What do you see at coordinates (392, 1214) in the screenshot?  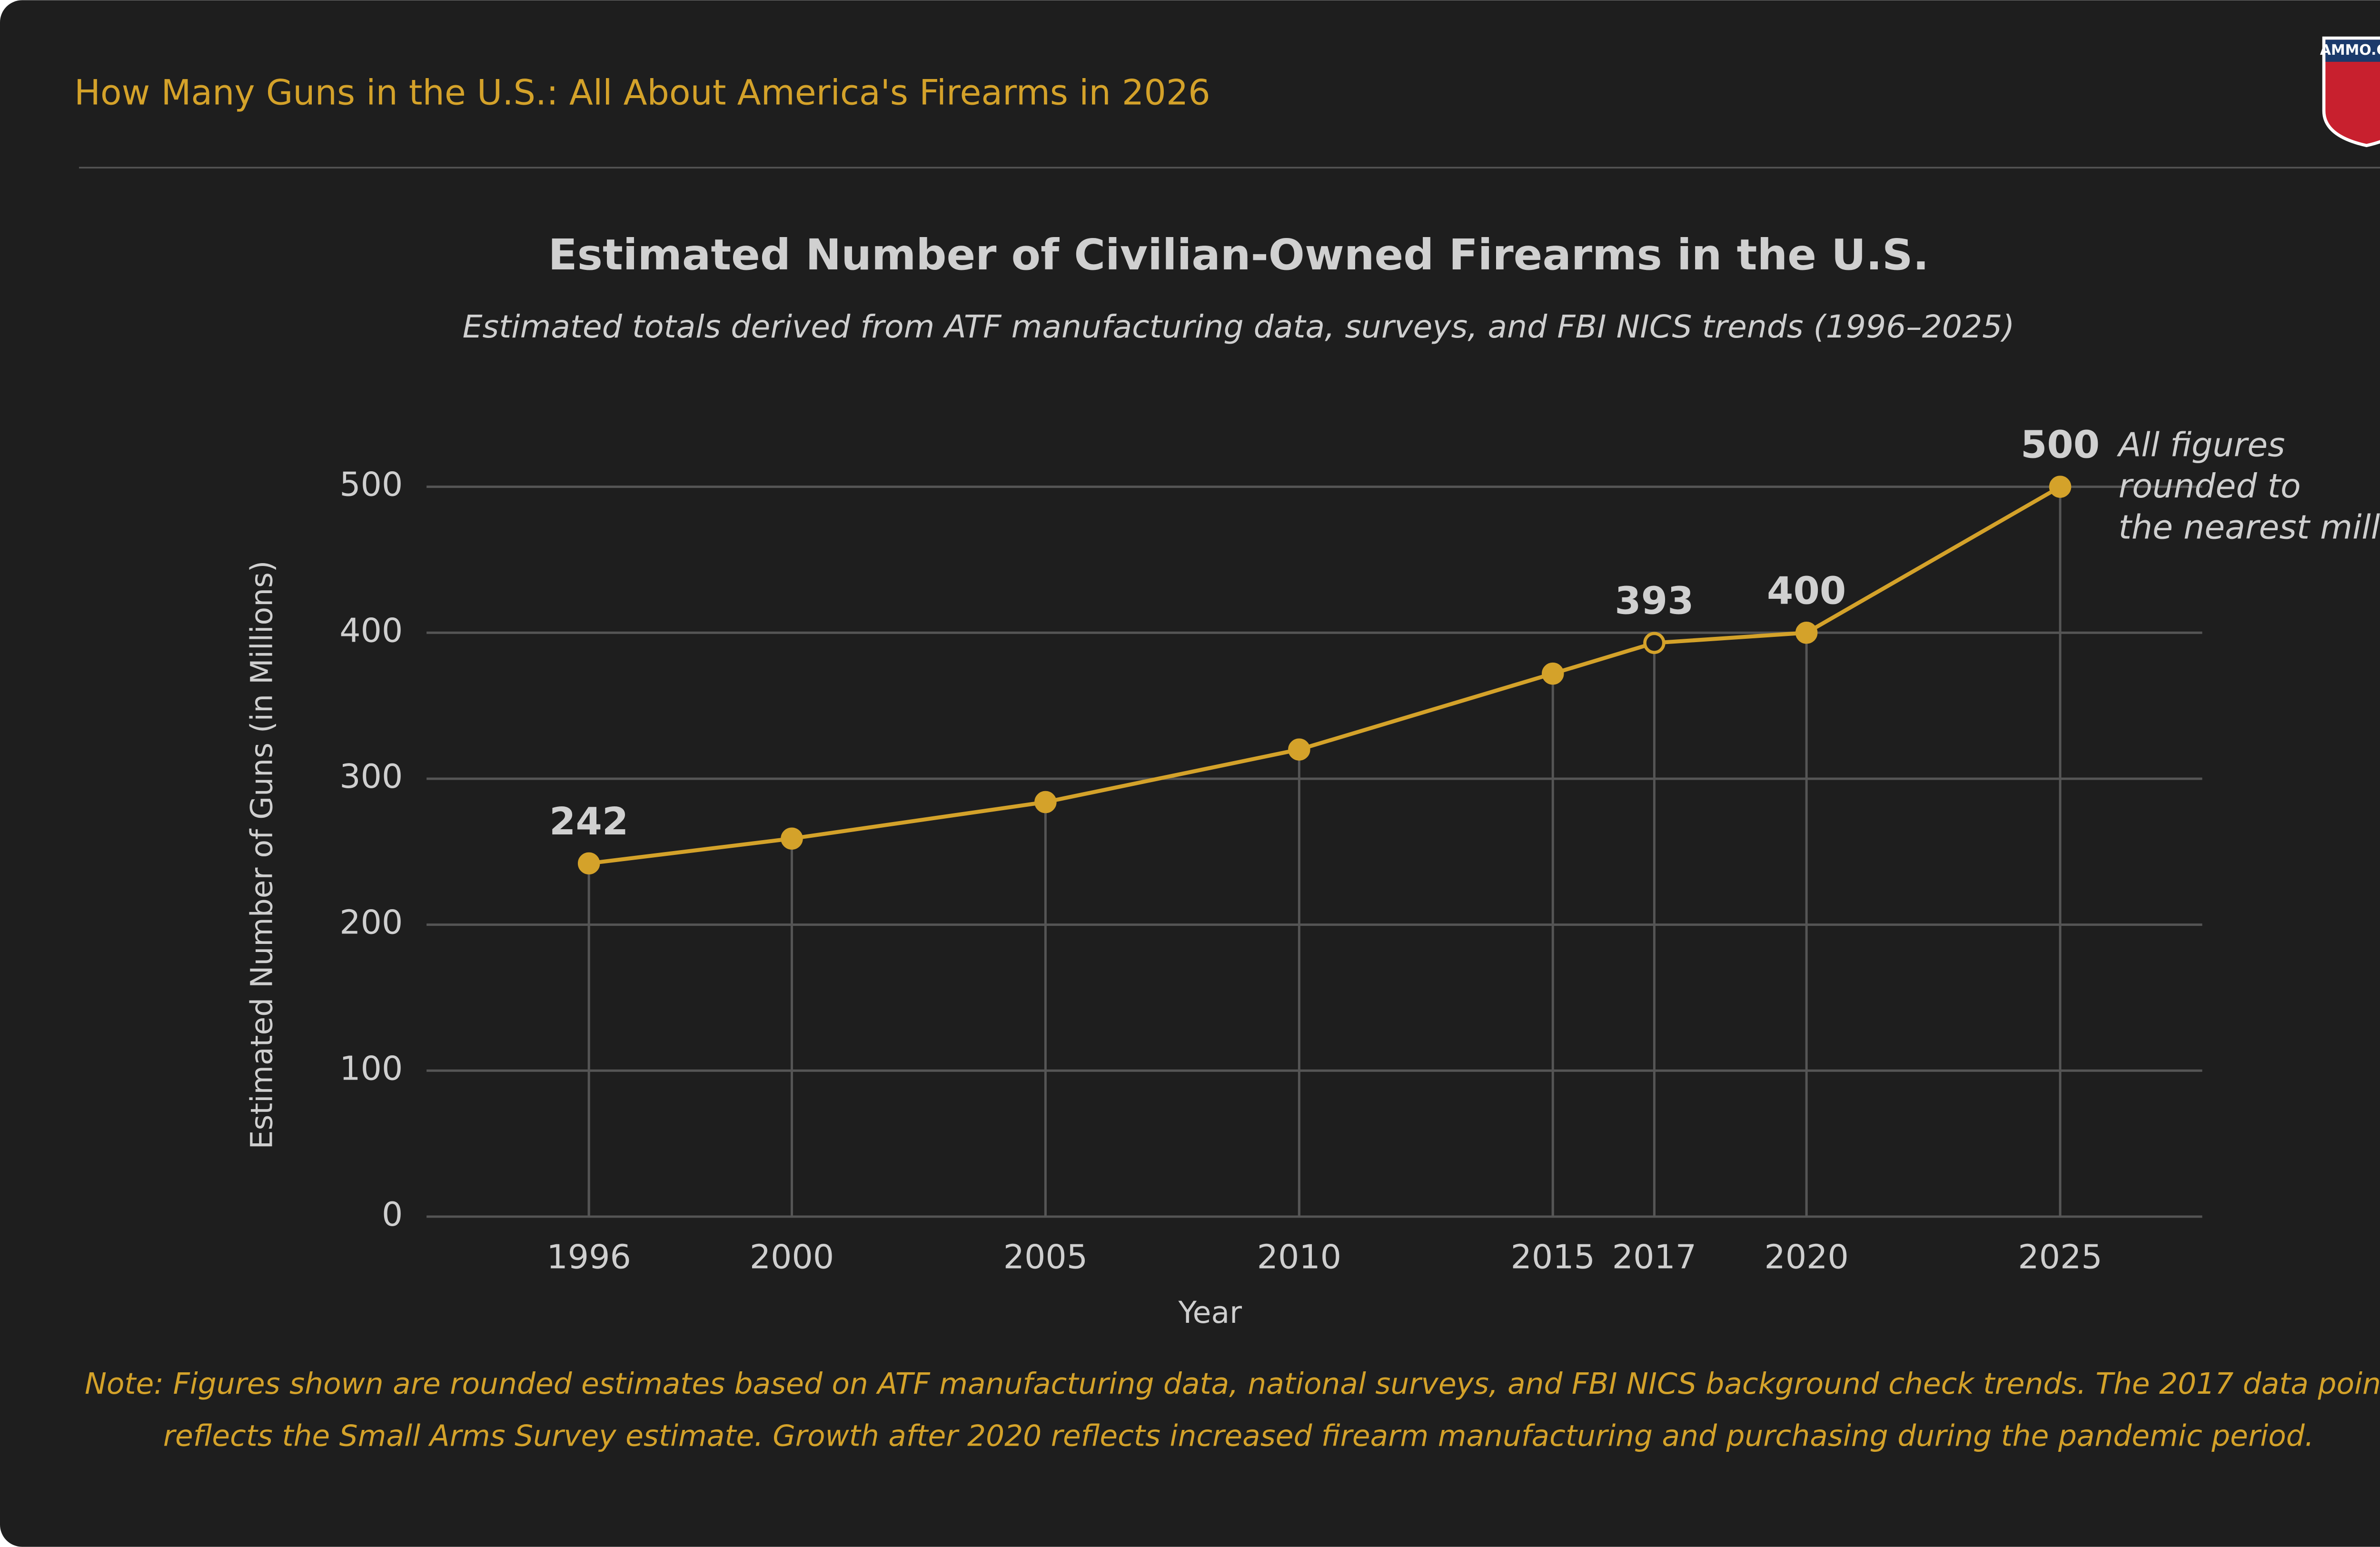 I see `y-tick-label: 0` at bounding box center [392, 1214].